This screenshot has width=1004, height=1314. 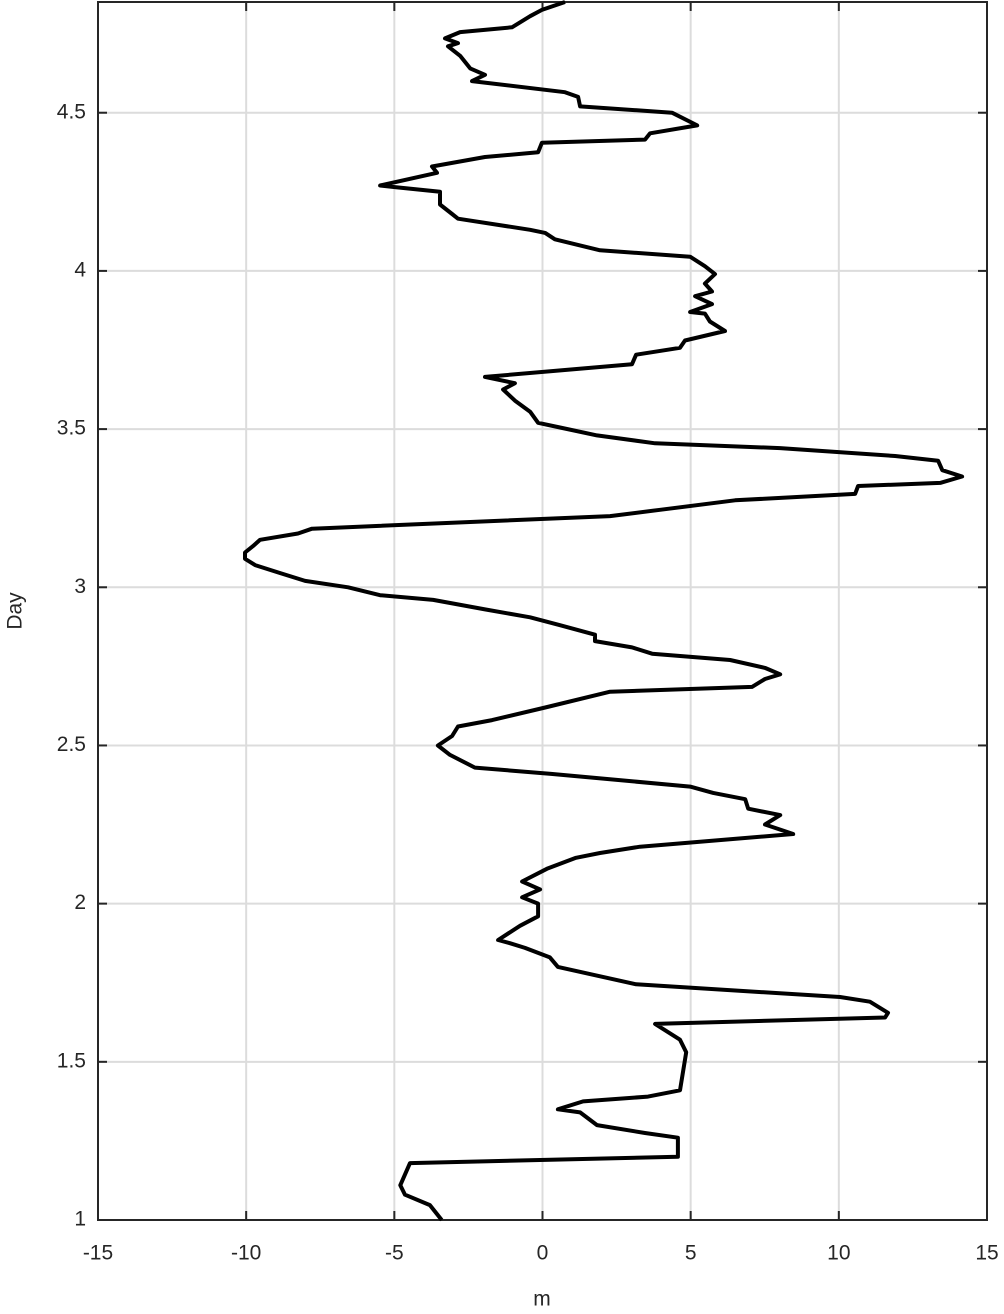 I want to click on y-tick-label: 4, so click(x=80, y=269).